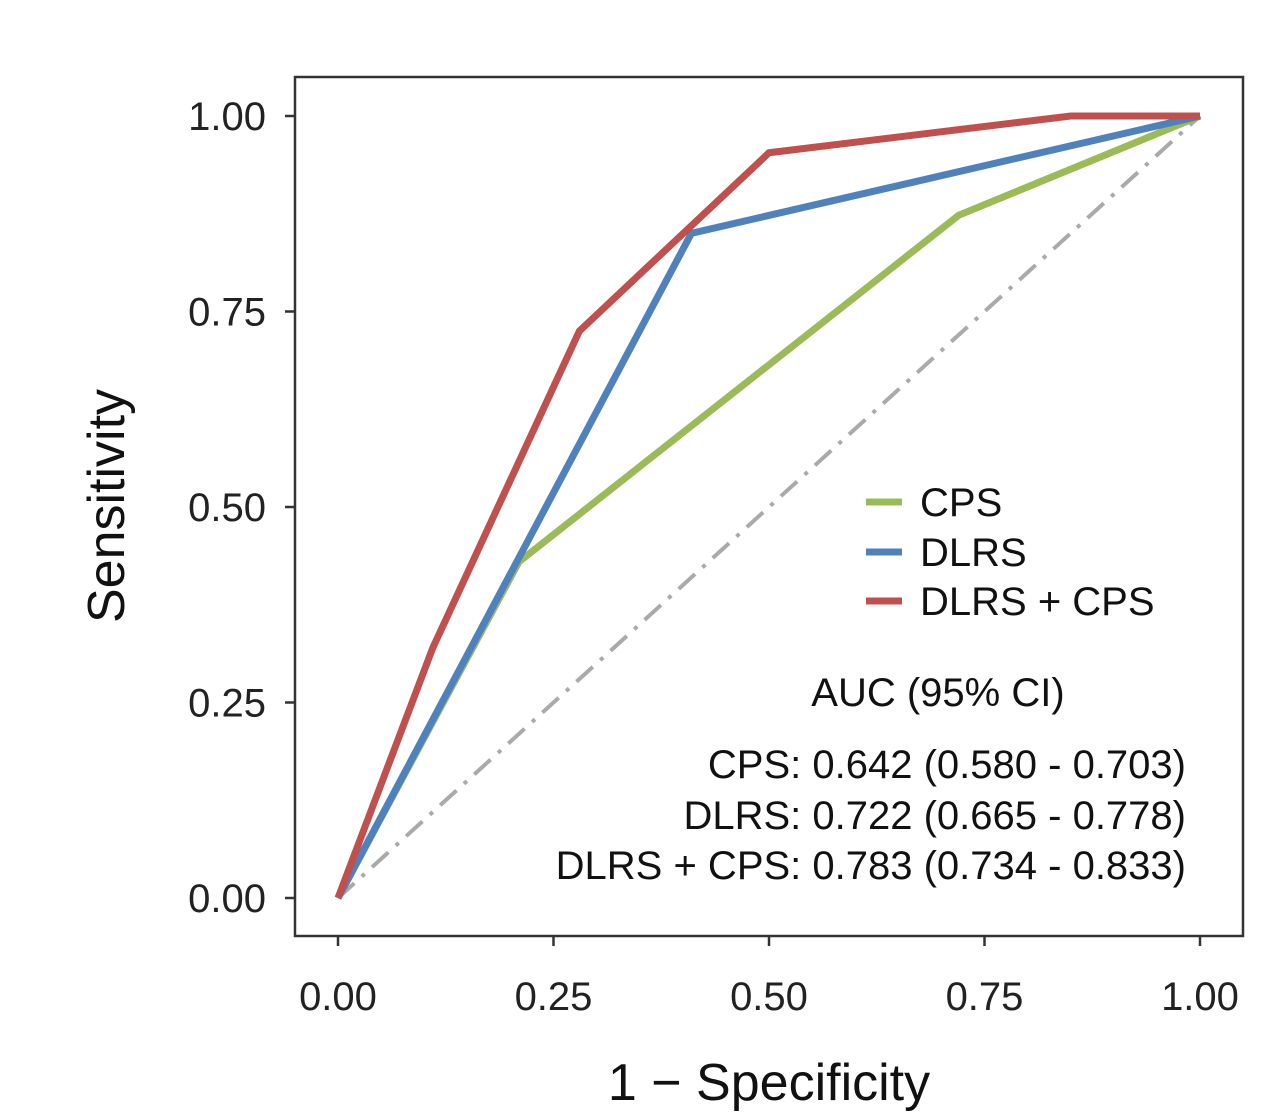 The height and width of the screenshot is (1113, 1288). I want to click on y-axis-title: Sensitivity, so click(107, 506).